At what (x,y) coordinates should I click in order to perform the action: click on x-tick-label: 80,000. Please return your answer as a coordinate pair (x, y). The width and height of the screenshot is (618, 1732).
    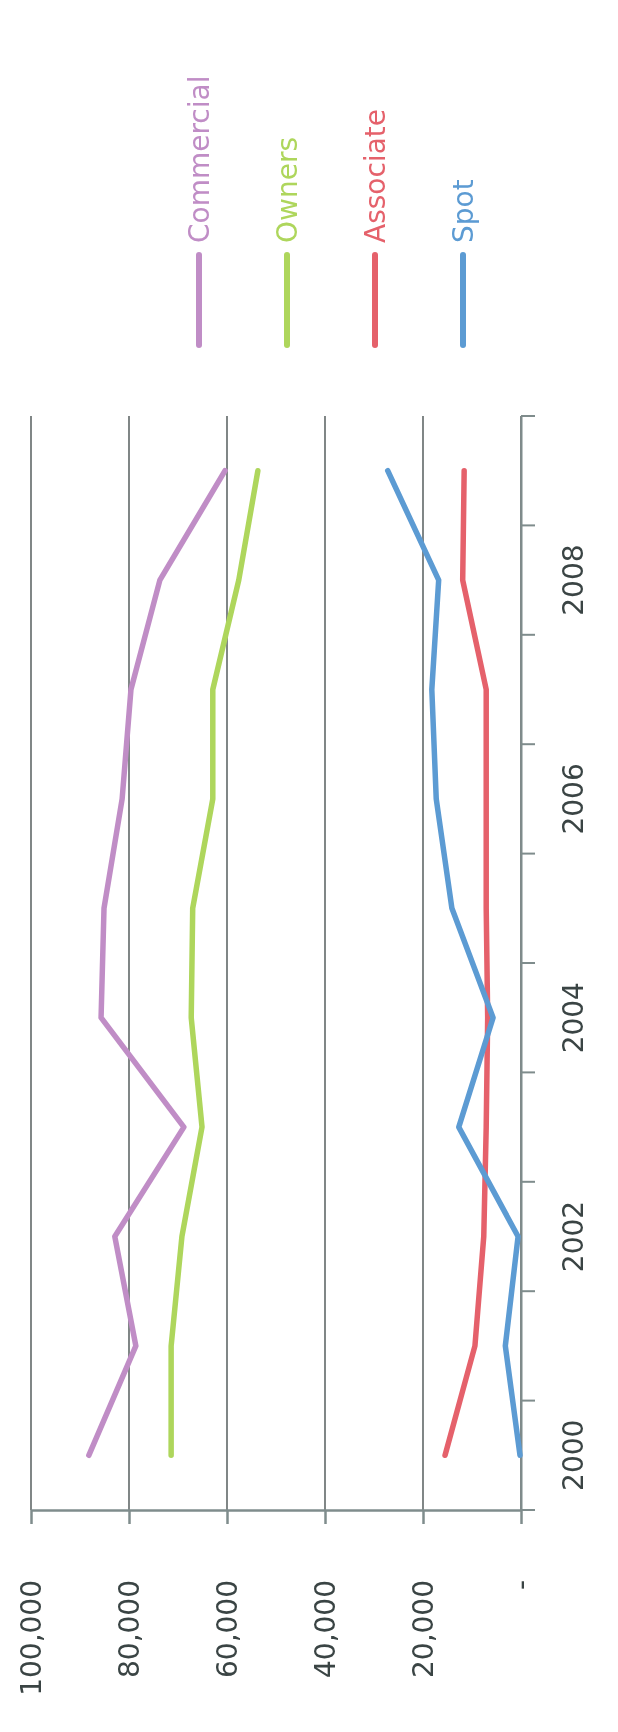
    Looking at the image, I should click on (130, 1629).